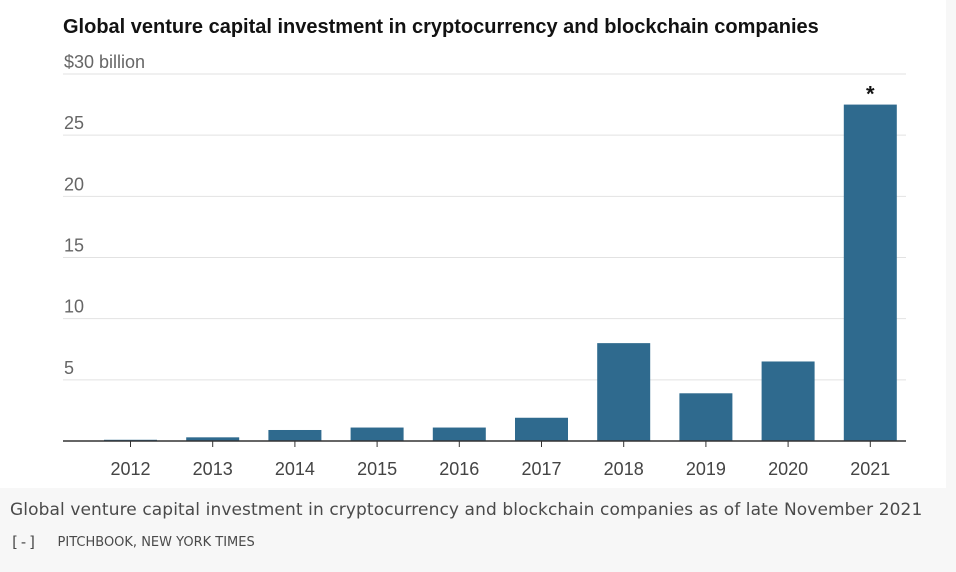 The width and height of the screenshot is (956, 572). I want to click on bar-2019, so click(706, 417).